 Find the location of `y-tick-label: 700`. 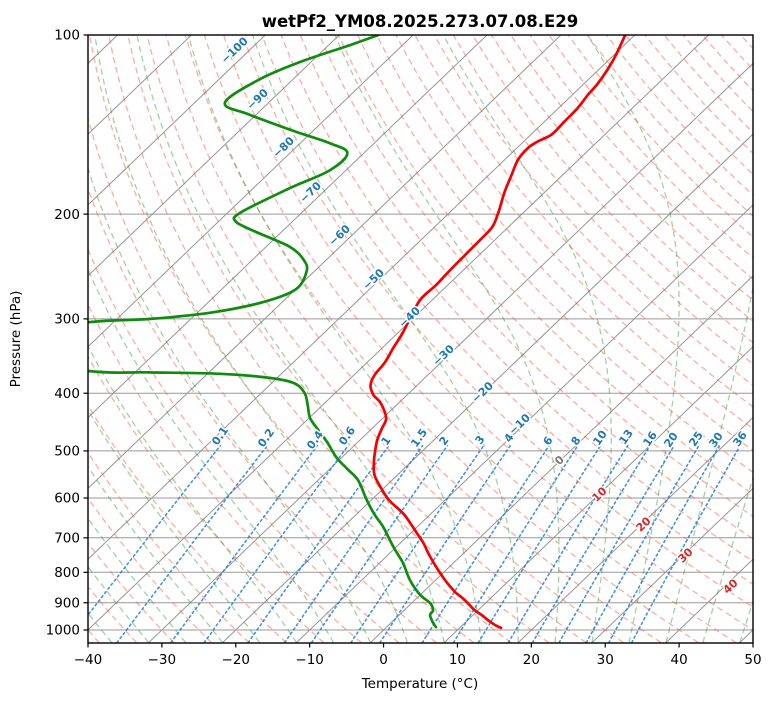

y-tick-label: 700 is located at coordinates (67, 539).